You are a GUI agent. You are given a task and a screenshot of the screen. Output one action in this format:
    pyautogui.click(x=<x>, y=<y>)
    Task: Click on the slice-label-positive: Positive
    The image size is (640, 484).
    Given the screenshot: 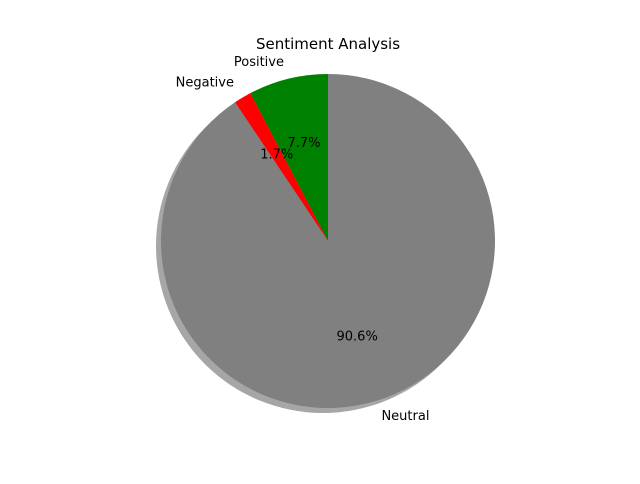 What is the action you would take?
    pyautogui.click(x=259, y=62)
    